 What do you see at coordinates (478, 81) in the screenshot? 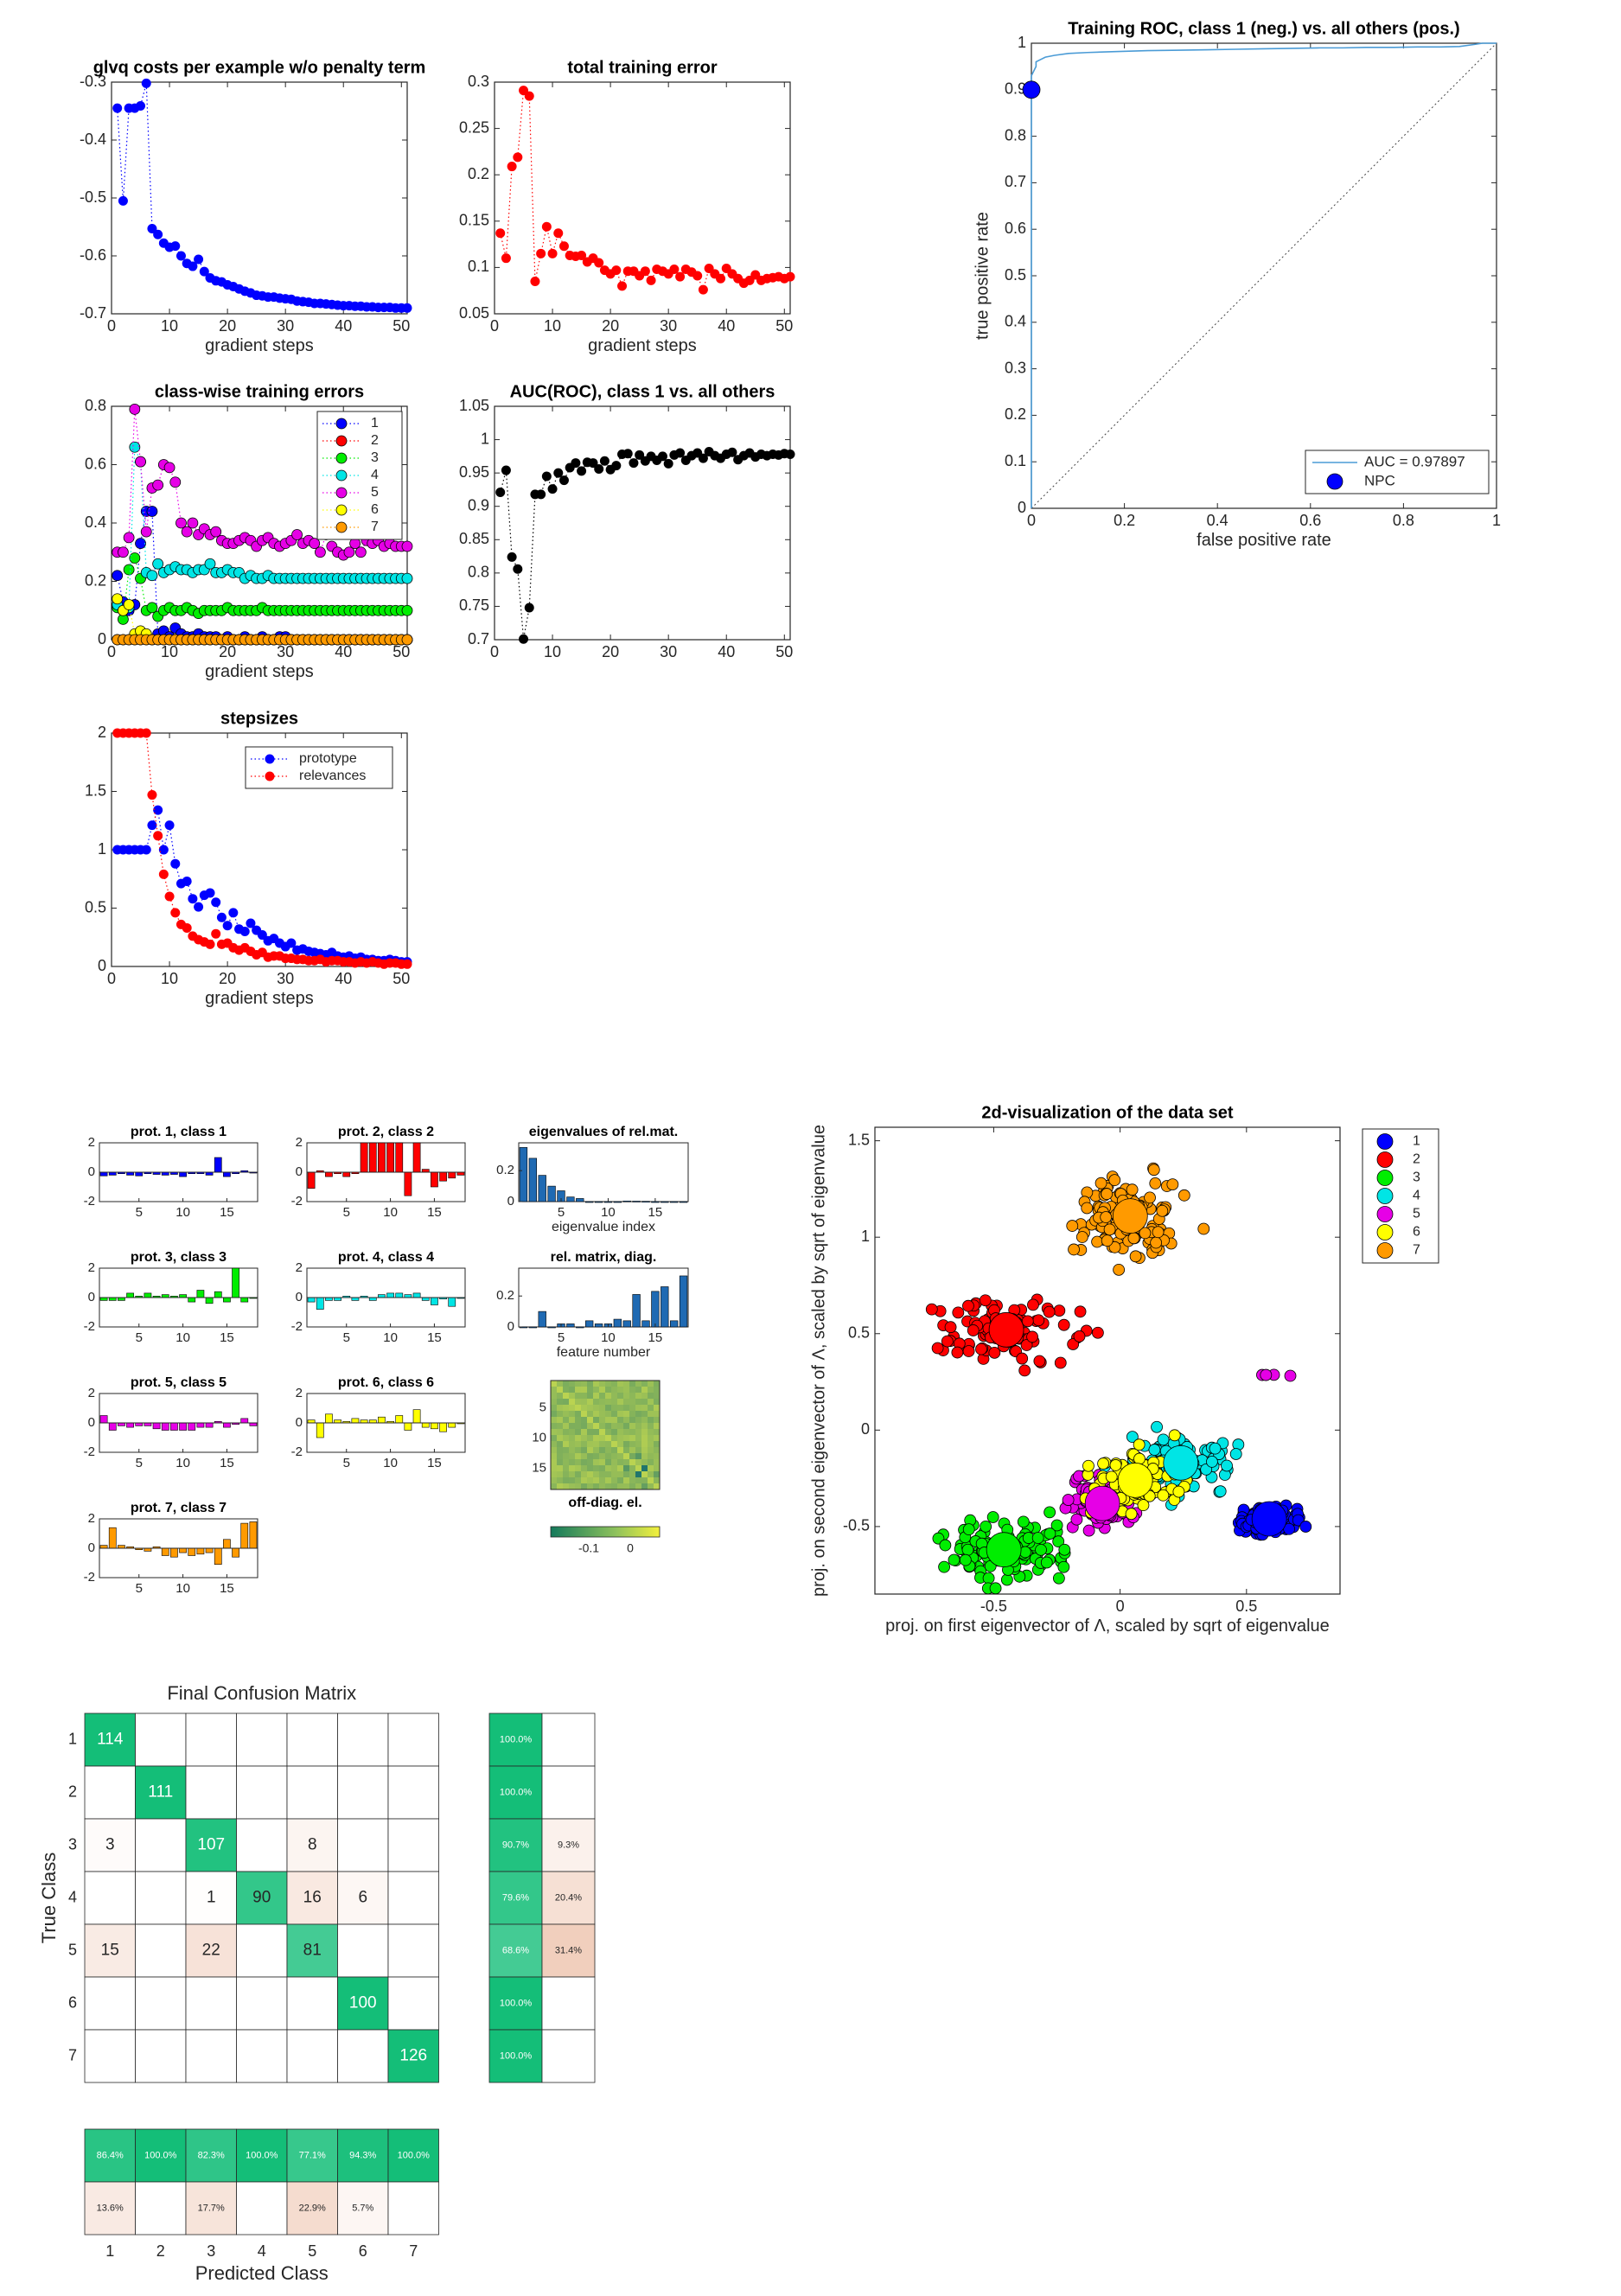
I see `y-tick-label: 0.3` at bounding box center [478, 81].